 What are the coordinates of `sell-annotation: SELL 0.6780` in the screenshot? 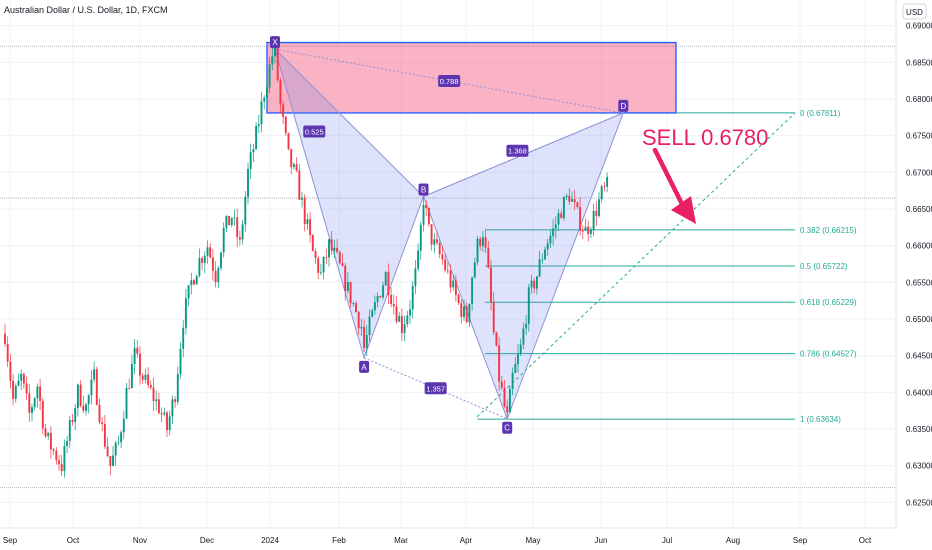 It's located at (705, 137).